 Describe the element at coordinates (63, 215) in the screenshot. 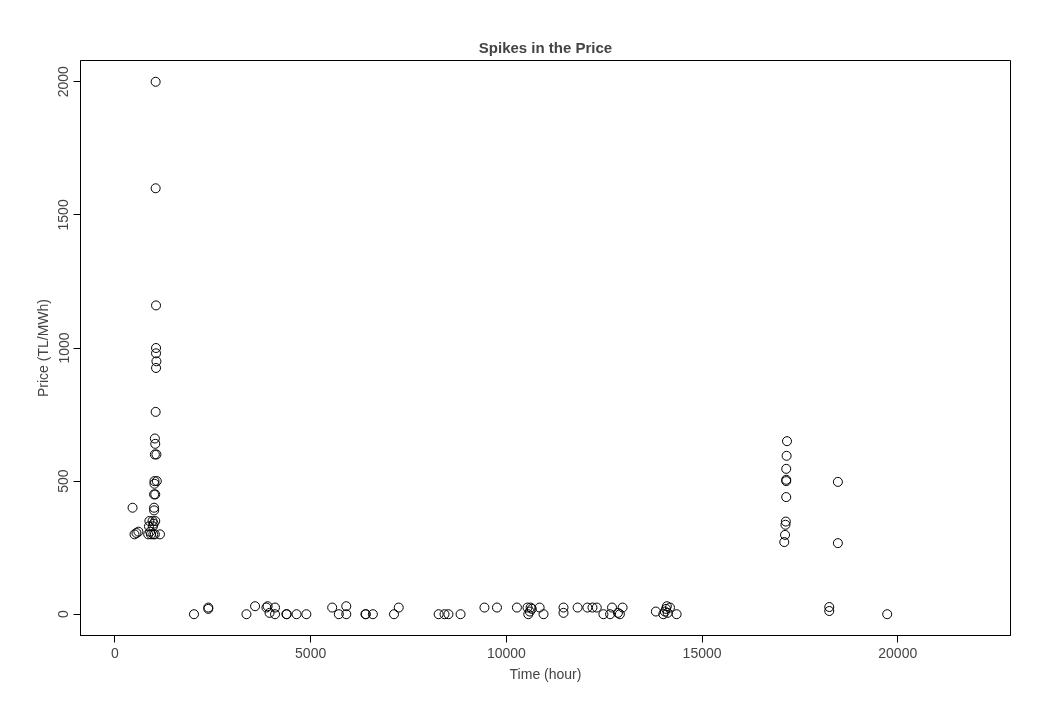

I see `y-tick-label: 1500` at that location.